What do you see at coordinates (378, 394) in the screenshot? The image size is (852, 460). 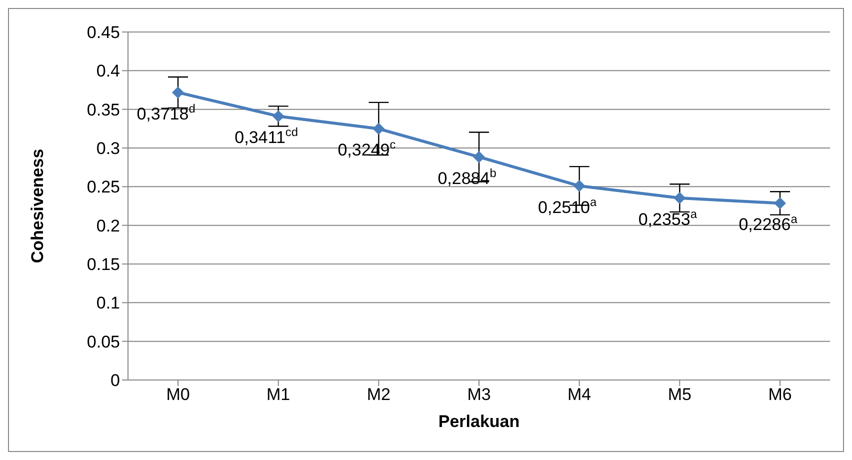 I see `x-tick-label: M2` at bounding box center [378, 394].